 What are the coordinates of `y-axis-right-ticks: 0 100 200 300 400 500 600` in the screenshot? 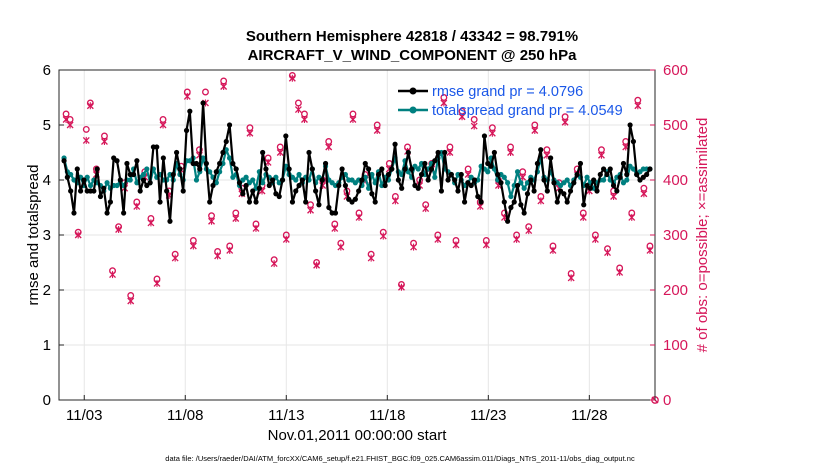 It's located at (669, 235).